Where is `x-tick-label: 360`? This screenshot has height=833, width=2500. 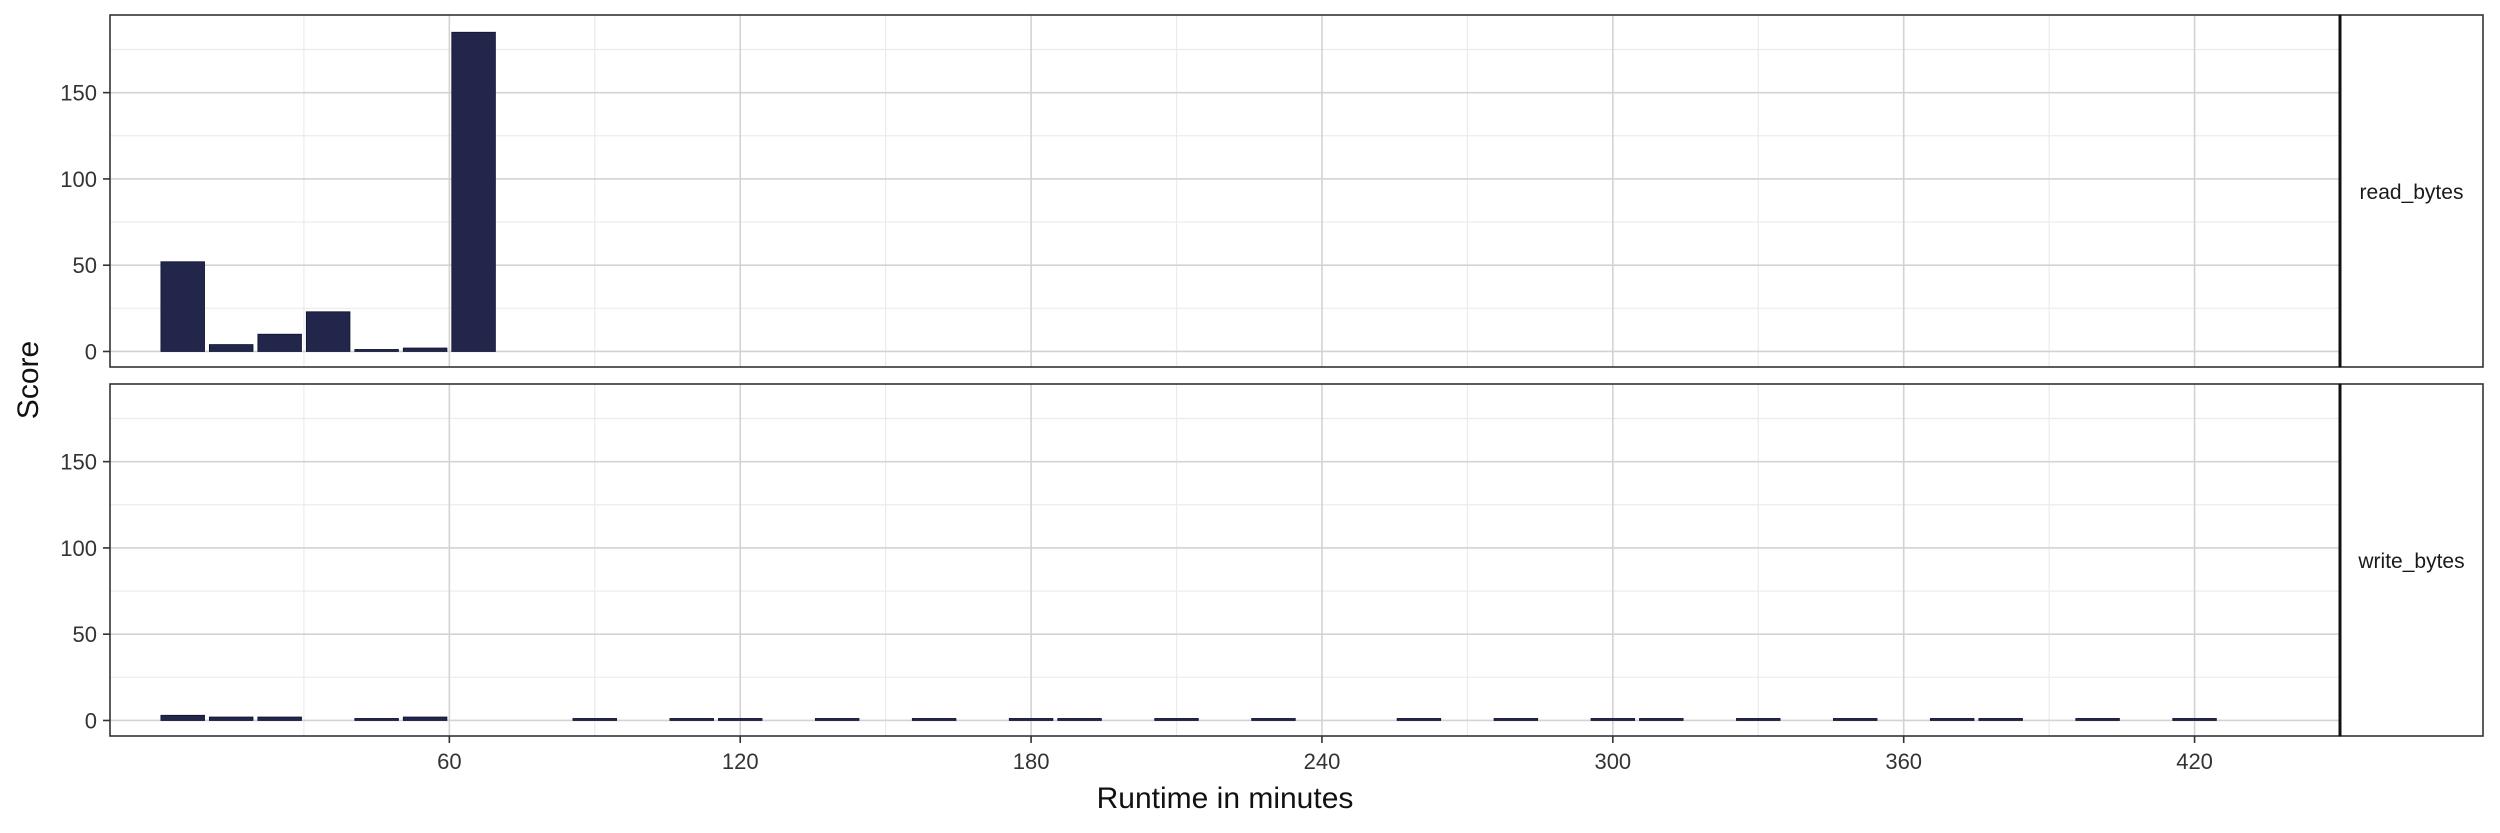
x-tick-label: 360 is located at coordinates (1903, 761).